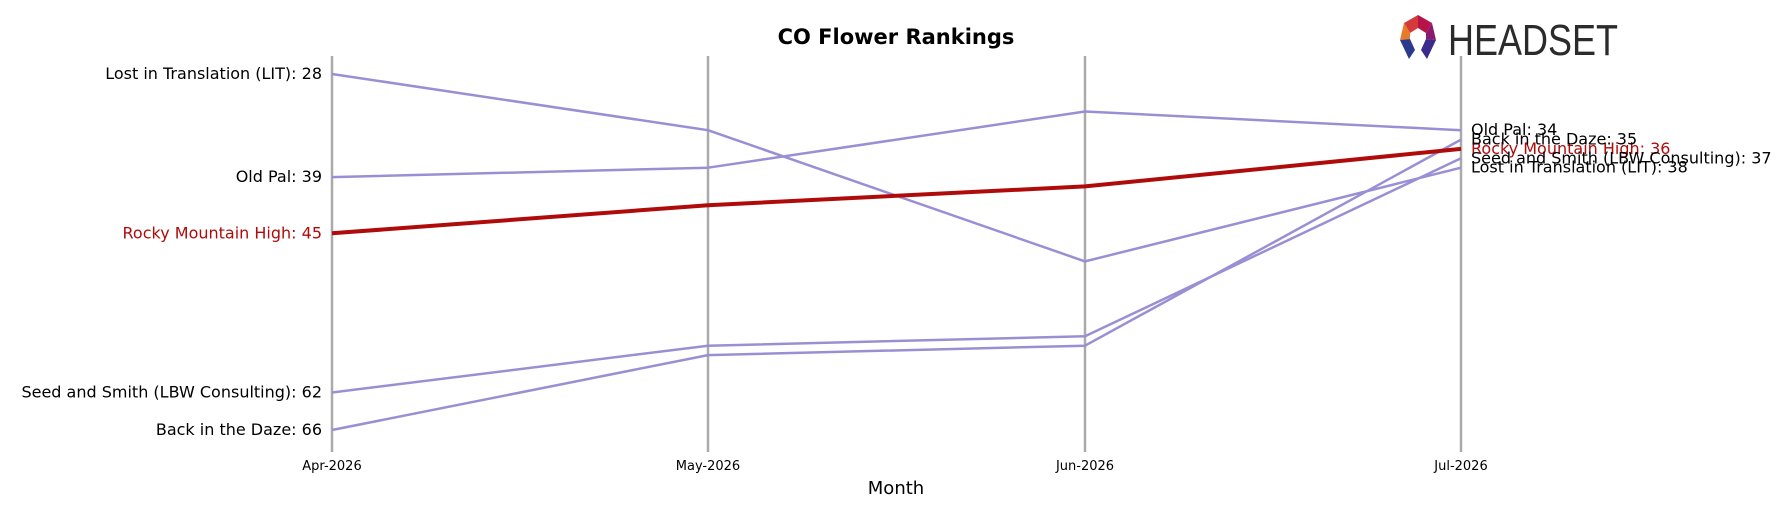 Image resolution: width=1792 pixels, height=506 pixels. What do you see at coordinates (171, 392) in the screenshot?
I see `start-label-seed-and-smith-lbw-consulting: Seed and Smith (LBW Consulting): 62` at bounding box center [171, 392].